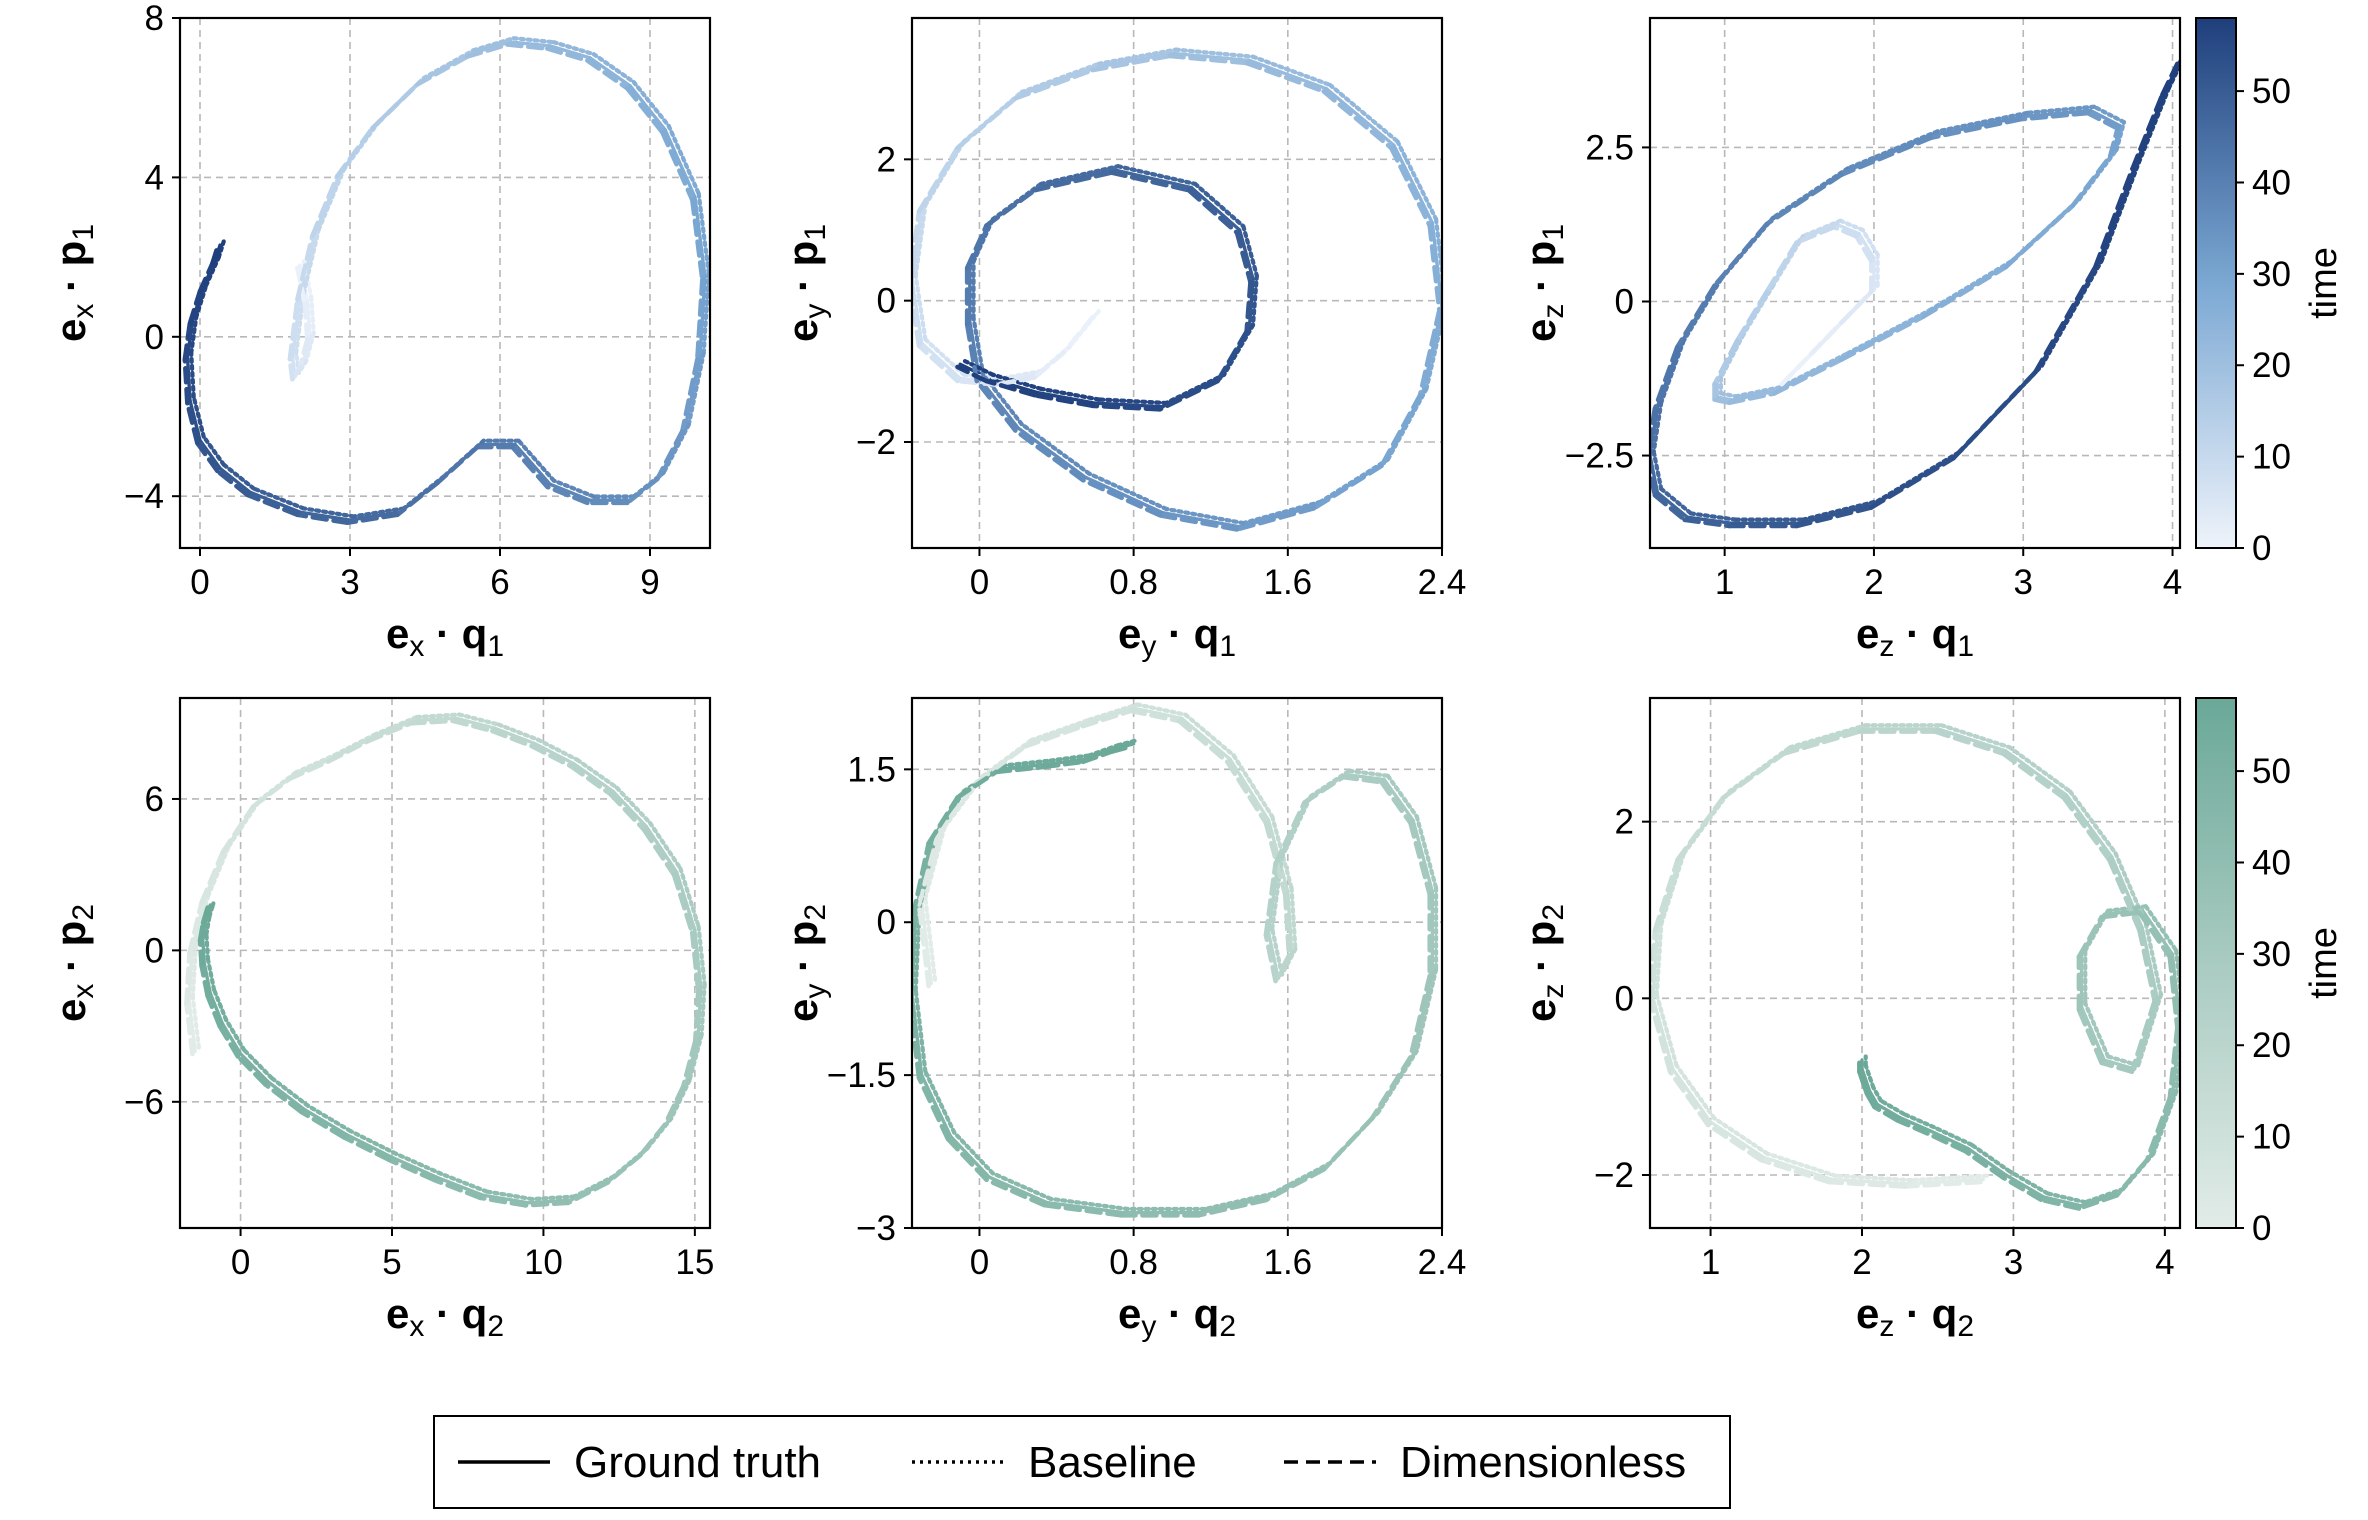 The image size is (2368, 1520). Describe the element at coordinates (499, 582) in the screenshot. I see `x-tick-label: 6` at that location.